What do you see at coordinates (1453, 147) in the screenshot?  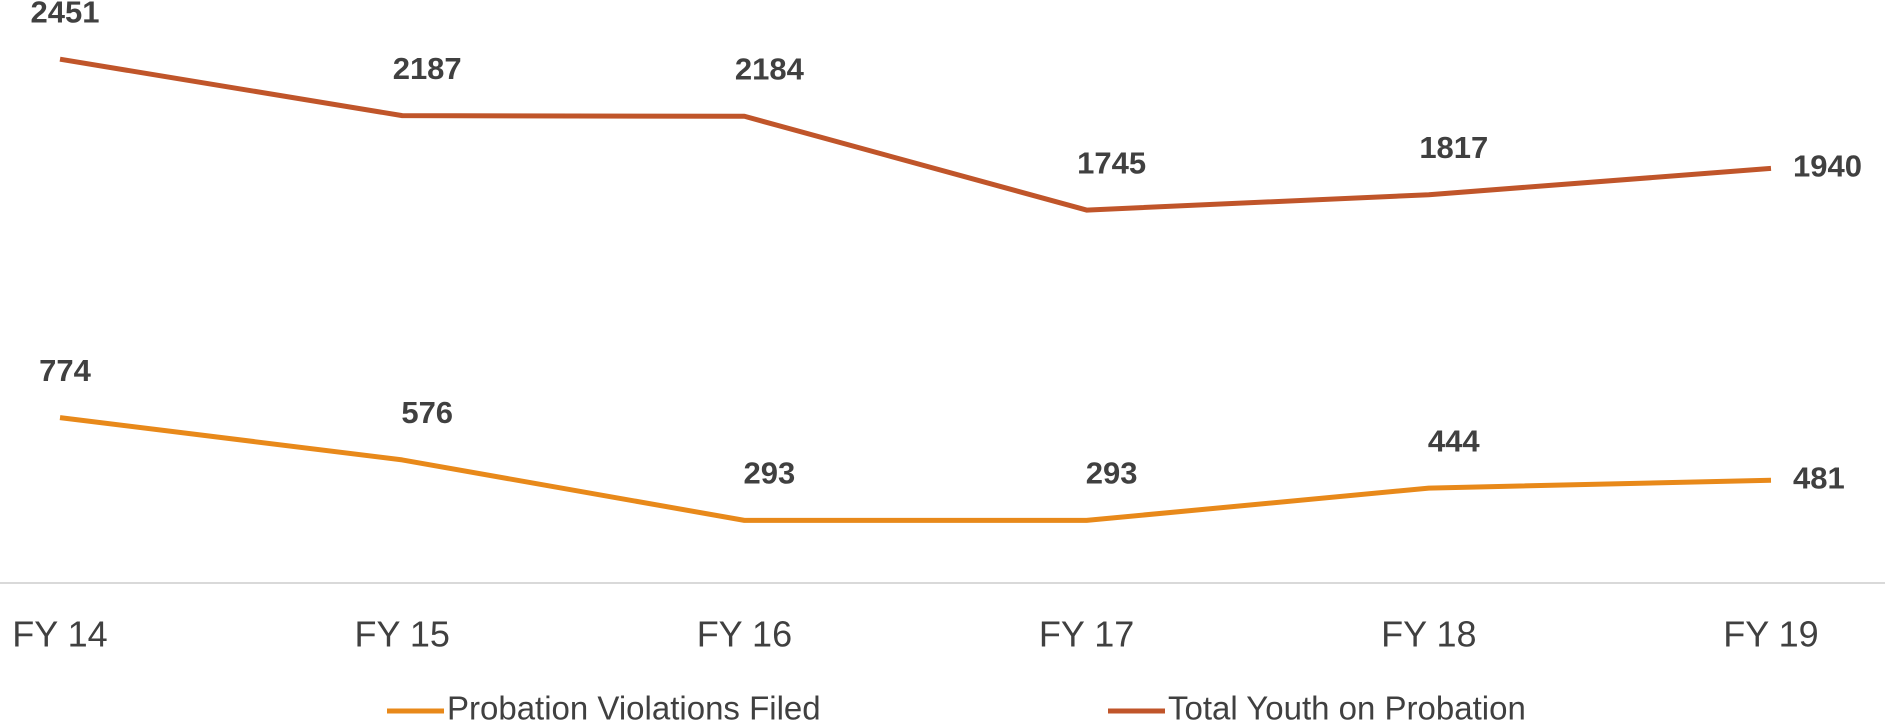 I see `data-label: 1817` at bounding box center [1453, 147].